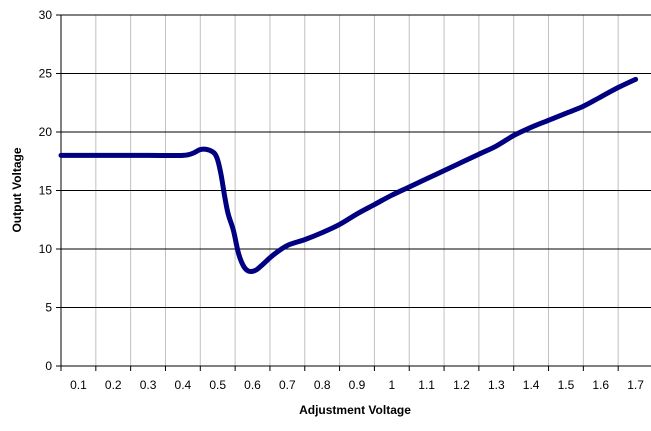 Image resolution: width=651 pixels, height=431 pixels. What do you see at coordinates (635, 385) in the screenshot?
I see `x-tick-label: 1.7` at bounding box center [635, 385].